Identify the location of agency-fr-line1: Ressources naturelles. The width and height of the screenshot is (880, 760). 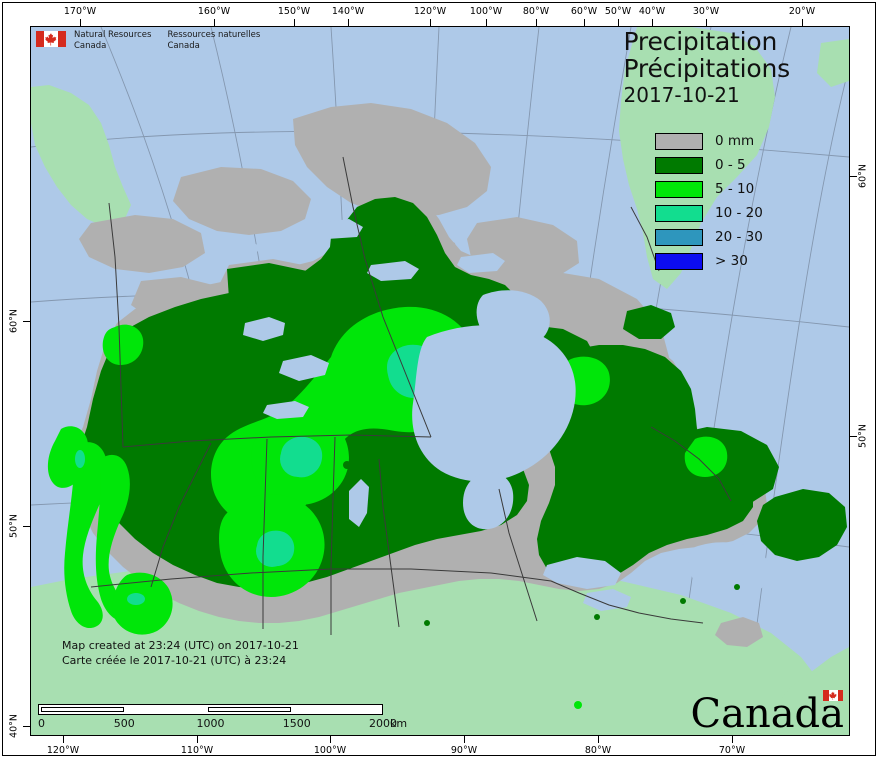
(214, 35).